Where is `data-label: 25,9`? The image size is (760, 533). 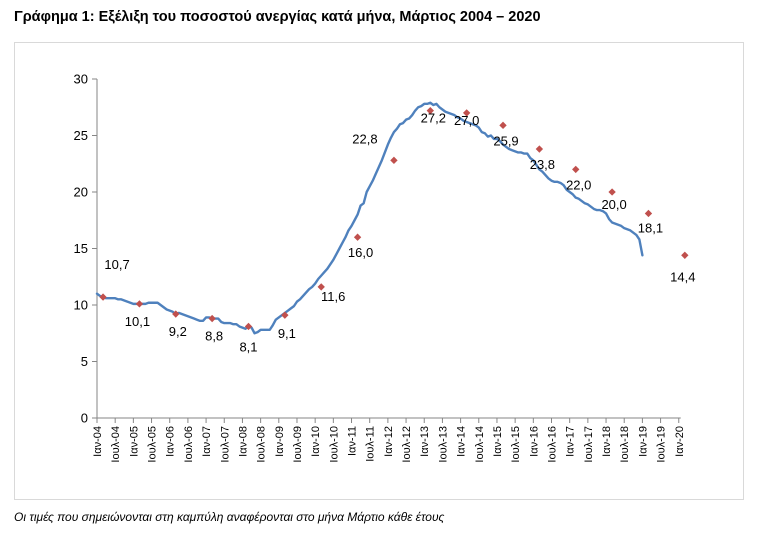 data-label: 25,9 is located at coordinates (505, 140).